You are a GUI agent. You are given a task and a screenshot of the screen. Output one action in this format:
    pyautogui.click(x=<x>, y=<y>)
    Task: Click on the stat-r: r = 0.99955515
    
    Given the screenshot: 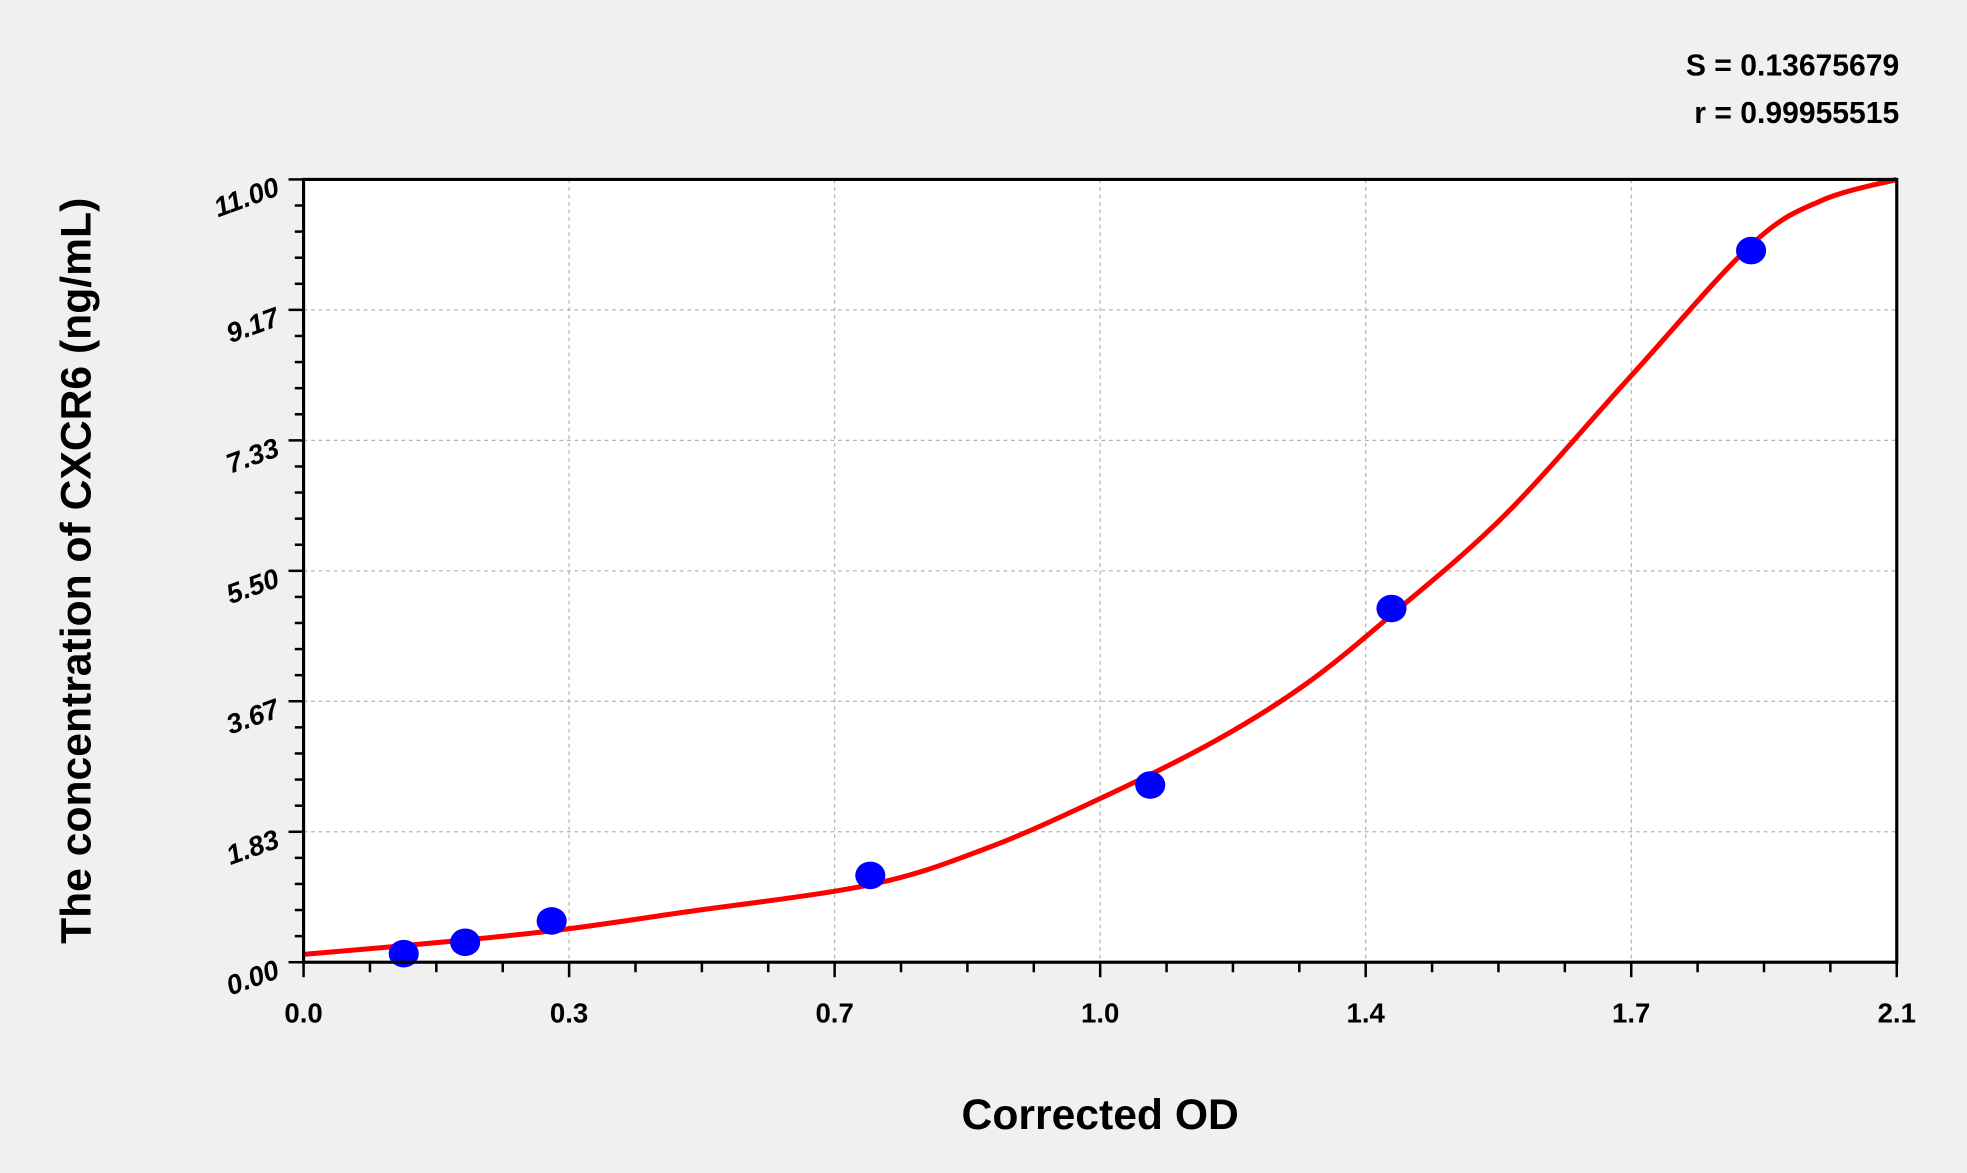 What is the action you would take?
    pyautogui.click(x=1796, y=113)
    